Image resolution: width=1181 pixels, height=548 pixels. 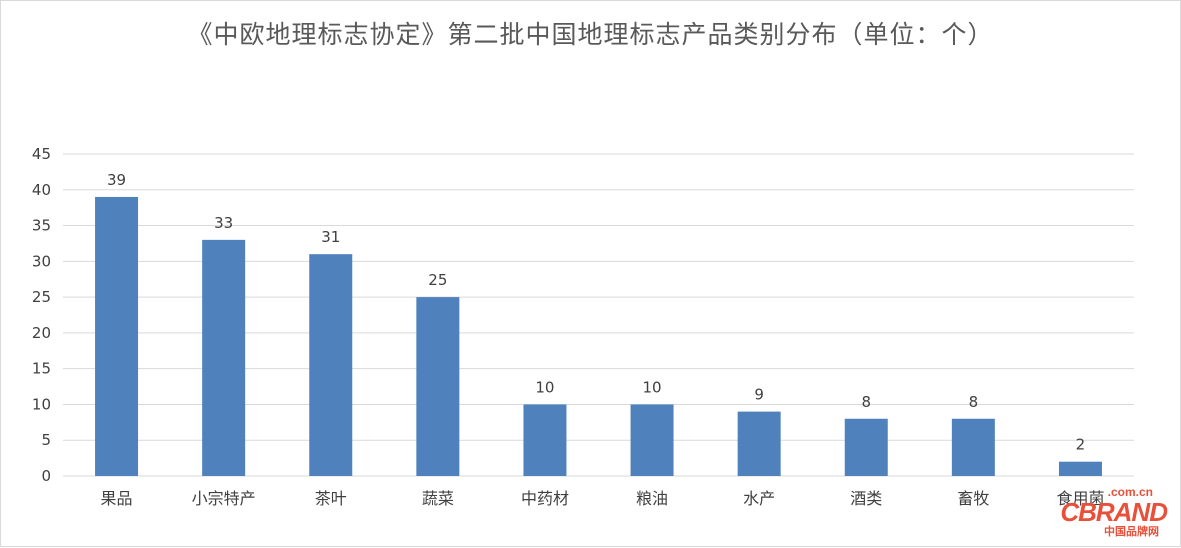 I want to click on data-label: 31, so click(x=330, y=237).